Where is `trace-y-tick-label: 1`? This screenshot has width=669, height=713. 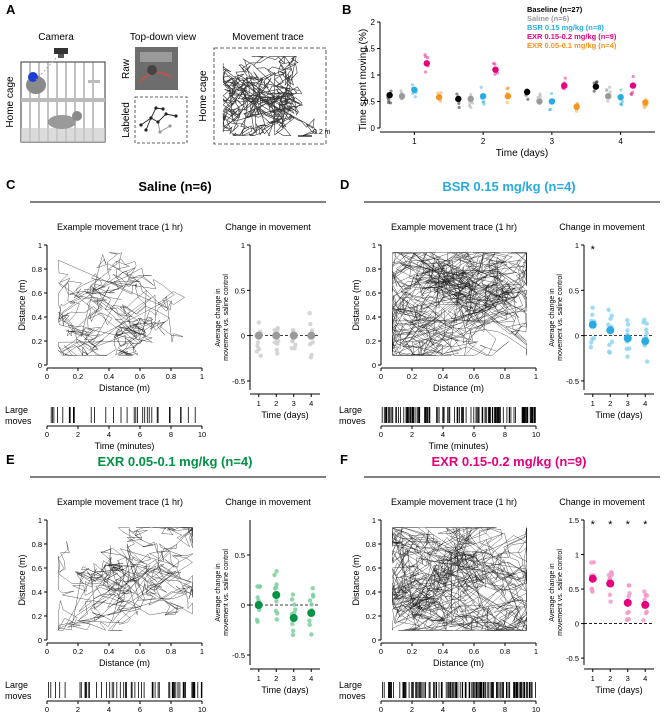 trace-y-tick-label: 1 is located at coordinates (374, 520).